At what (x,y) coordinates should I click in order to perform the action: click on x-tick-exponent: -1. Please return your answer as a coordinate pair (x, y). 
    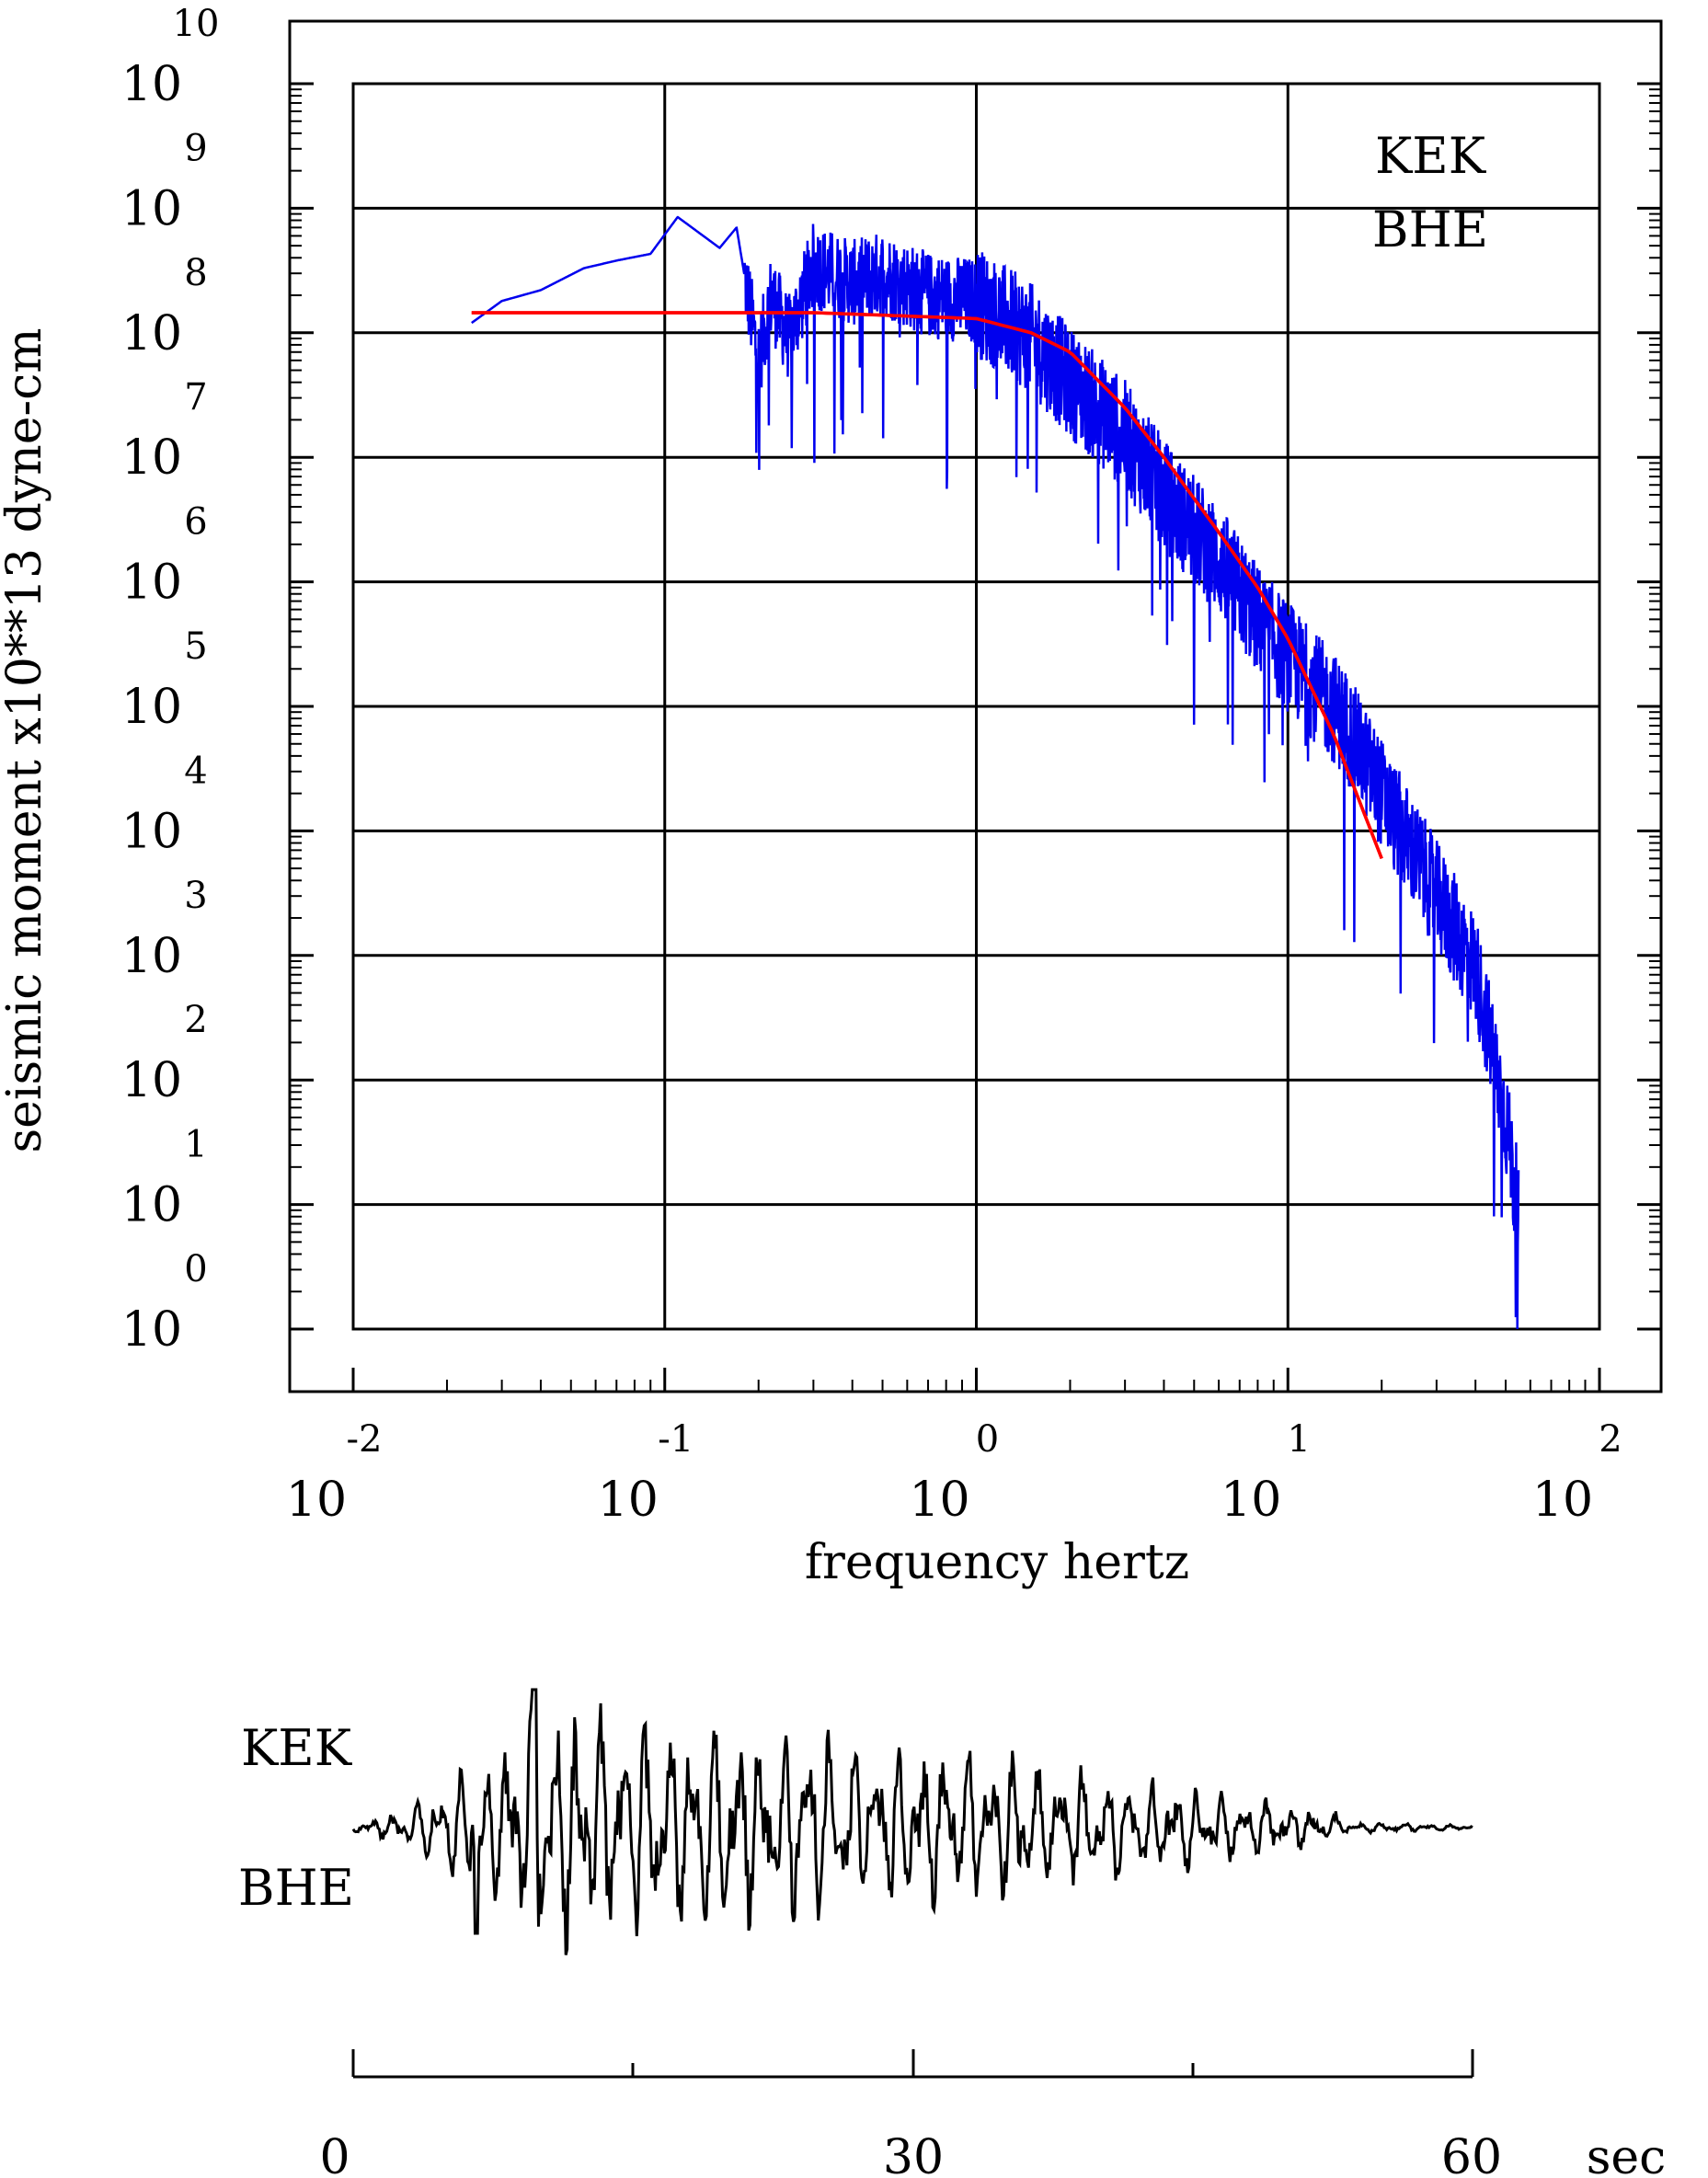
    Looking at the image, I should click on (676, 1439).